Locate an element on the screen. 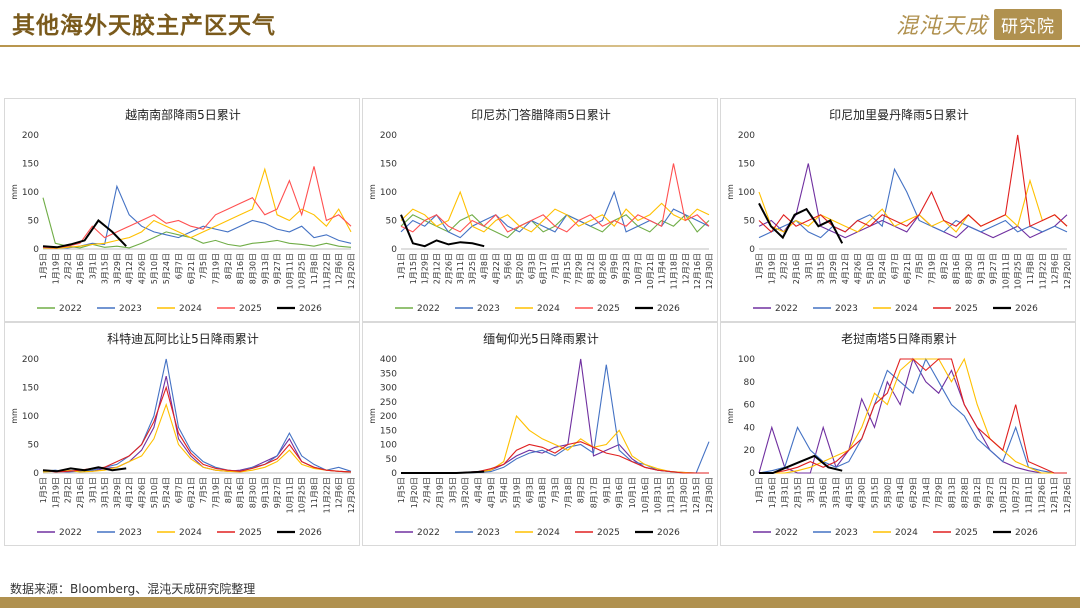  x-tick-label: 11月30日 is located at coordinates (683, 495).